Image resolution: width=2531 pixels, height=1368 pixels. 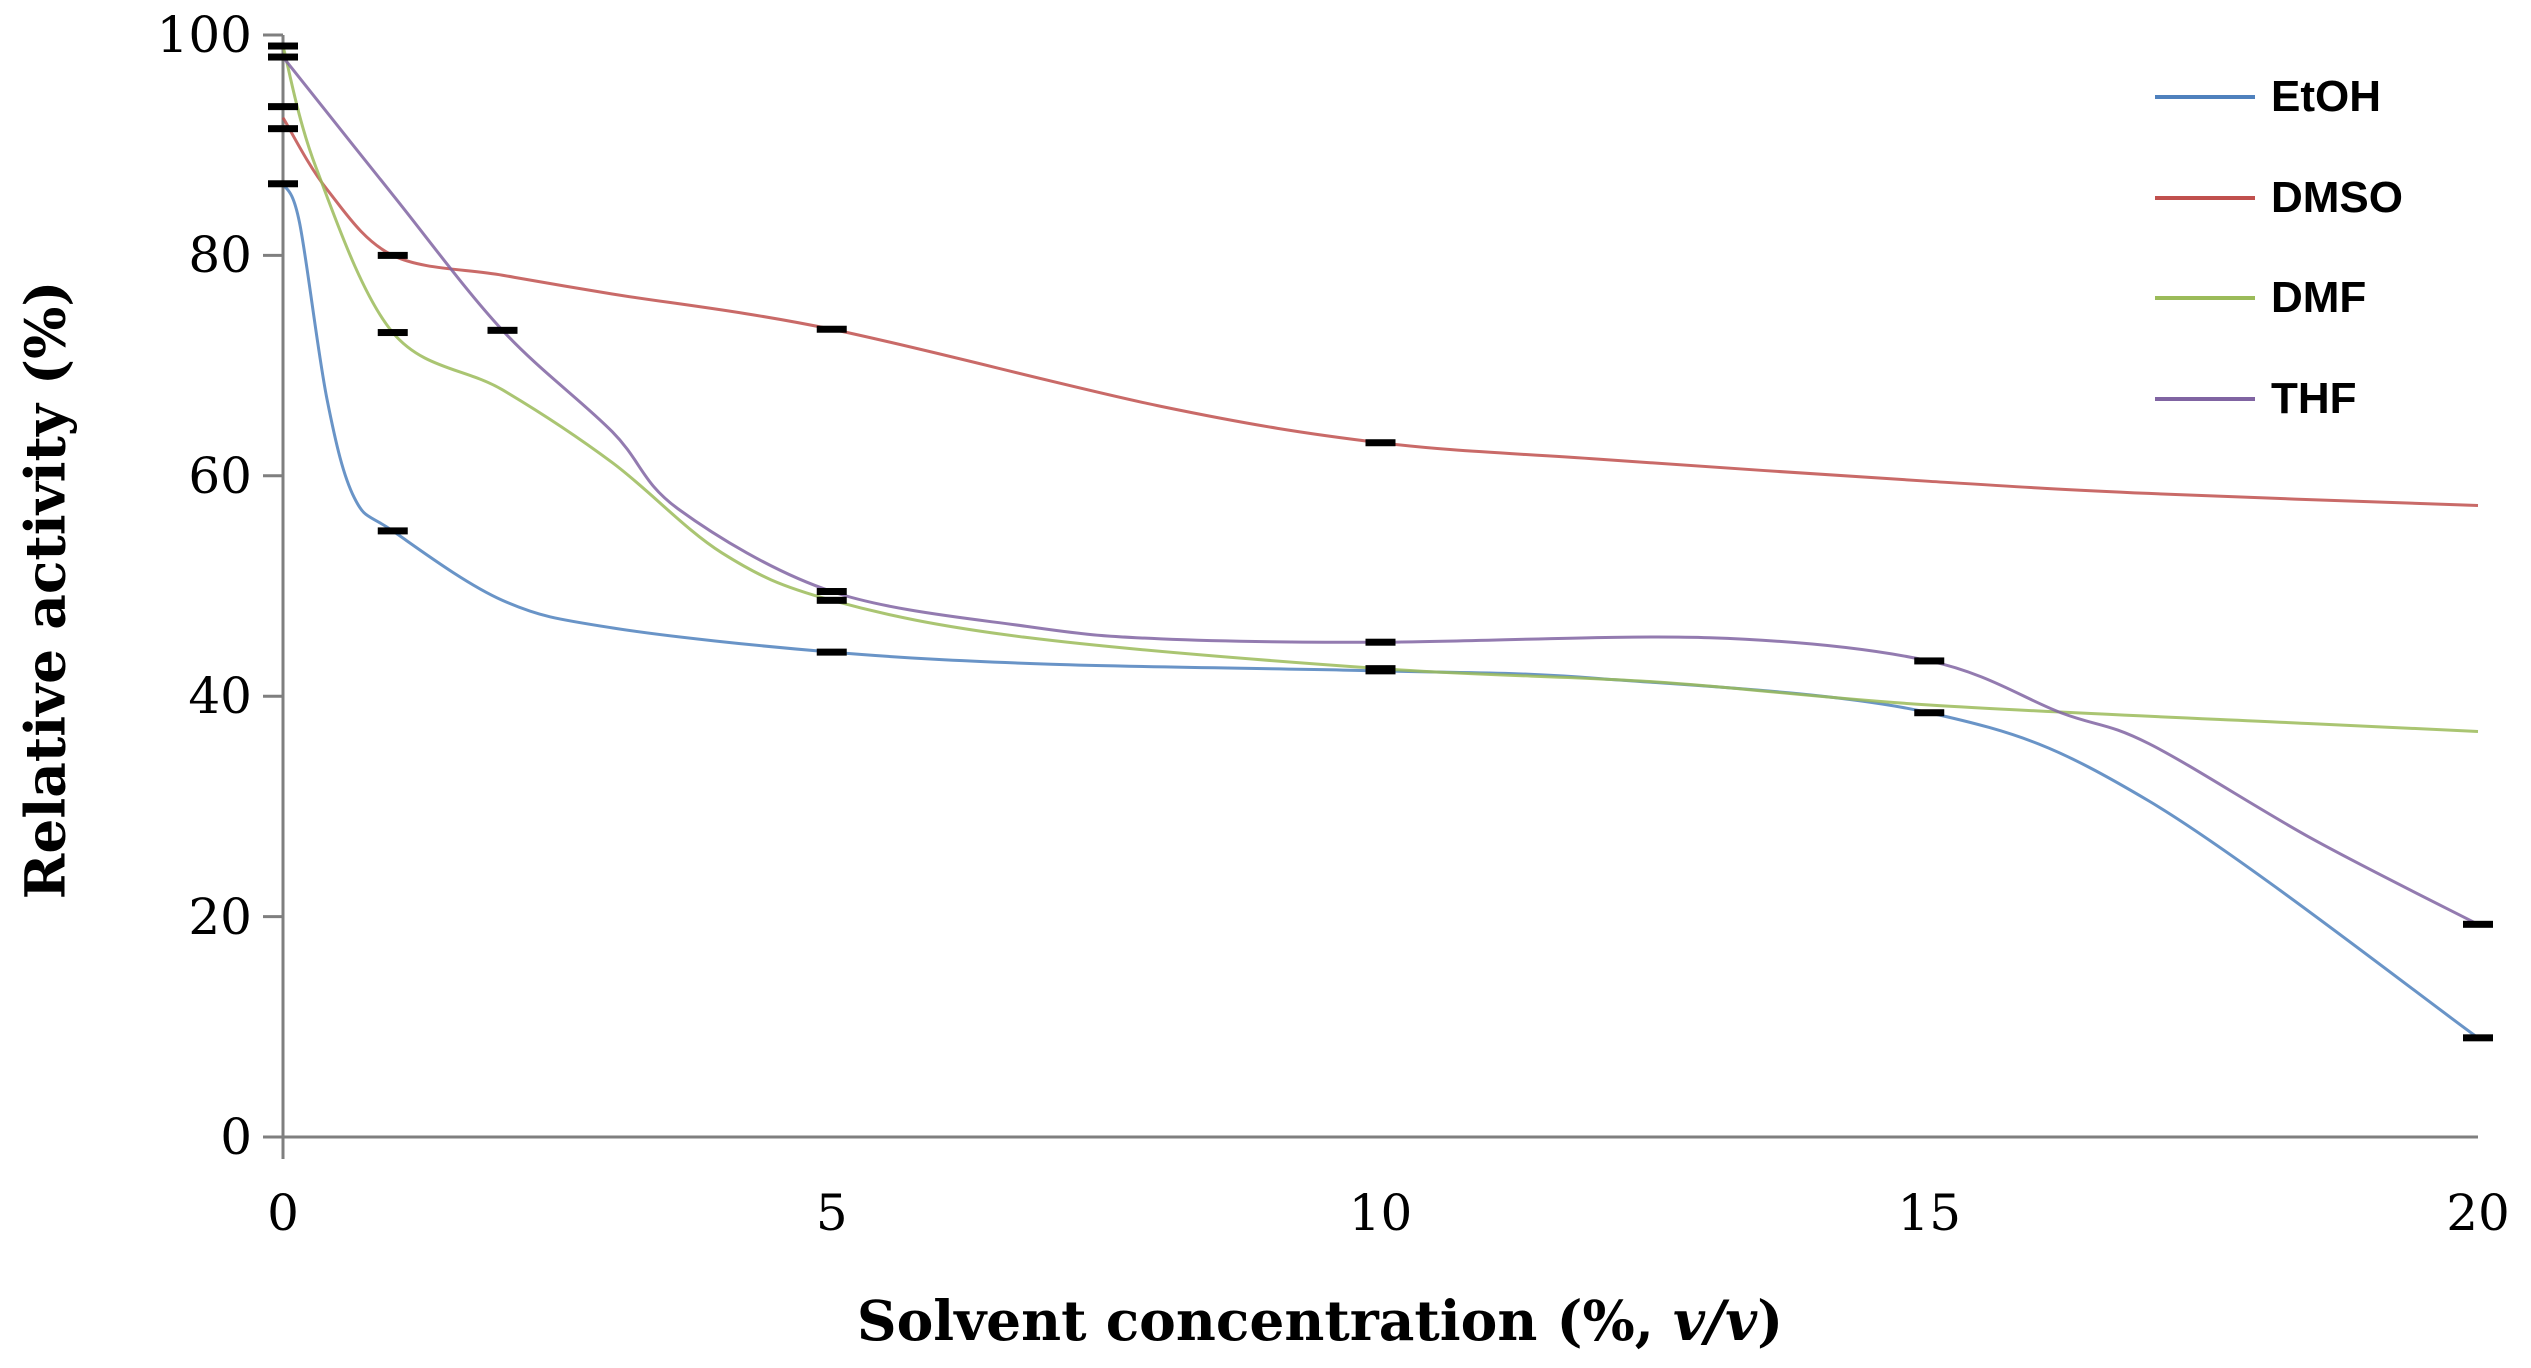 What do you see at coordinates (2337, 197) in the screenshot?
I see `legend-label: DMSO` at bounding box center [2337, 197].